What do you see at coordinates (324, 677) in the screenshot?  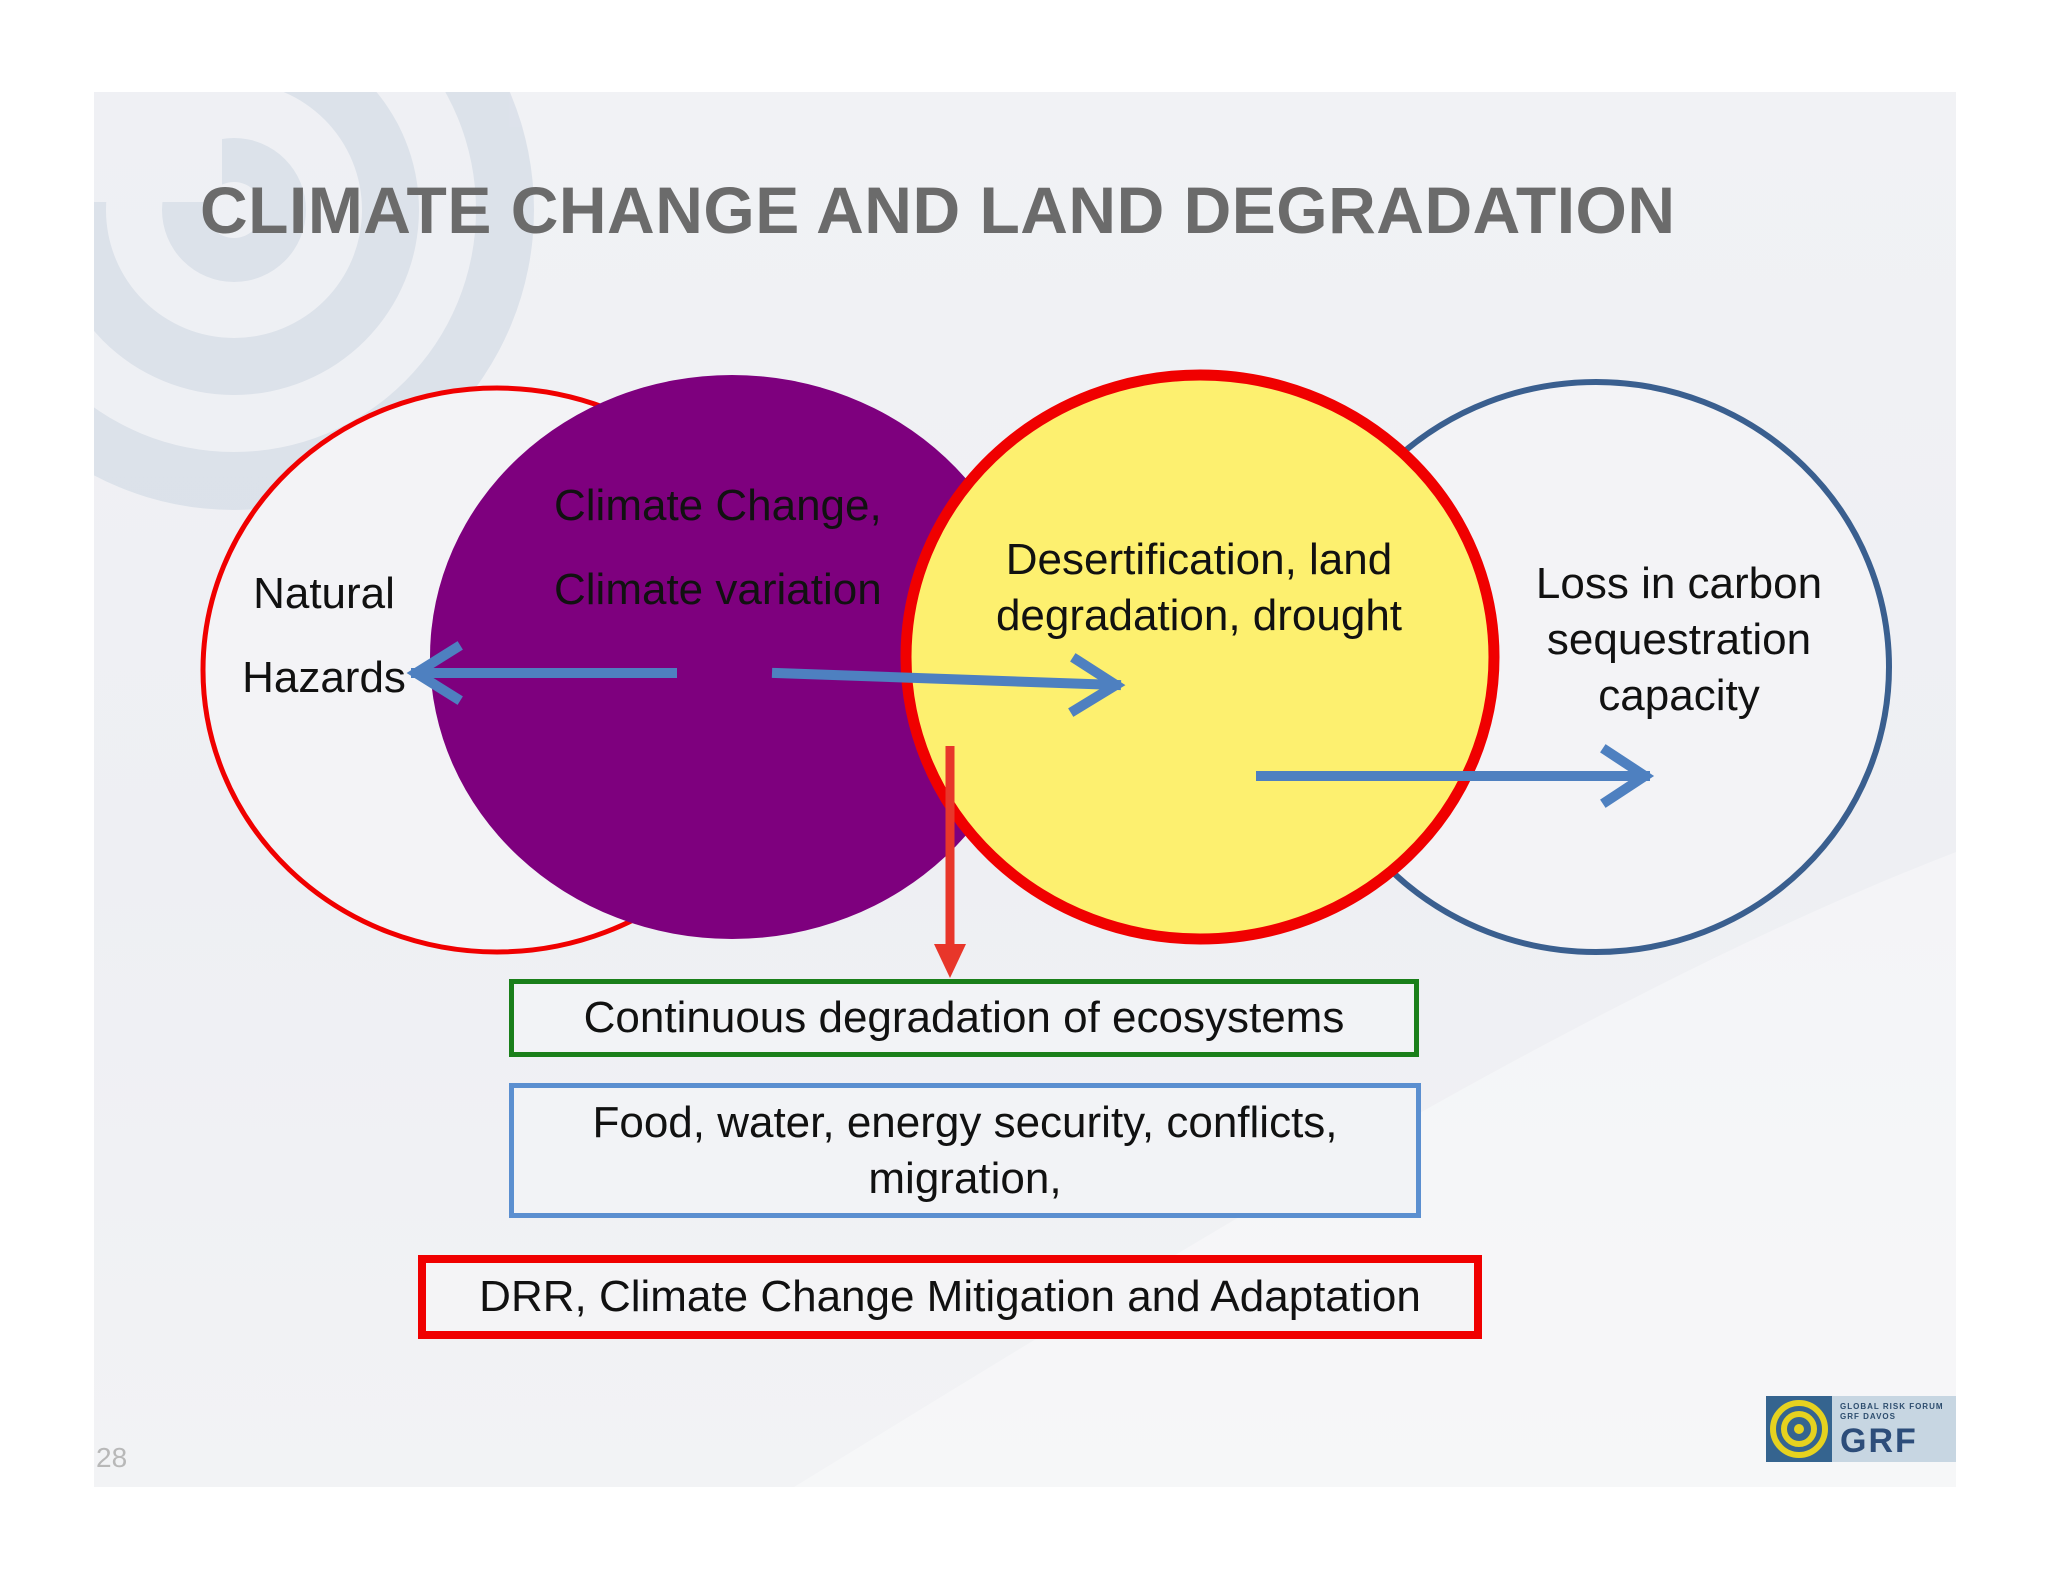 I see `natural-hazards-label-2: Hazards` at bounding box center [324, 677].